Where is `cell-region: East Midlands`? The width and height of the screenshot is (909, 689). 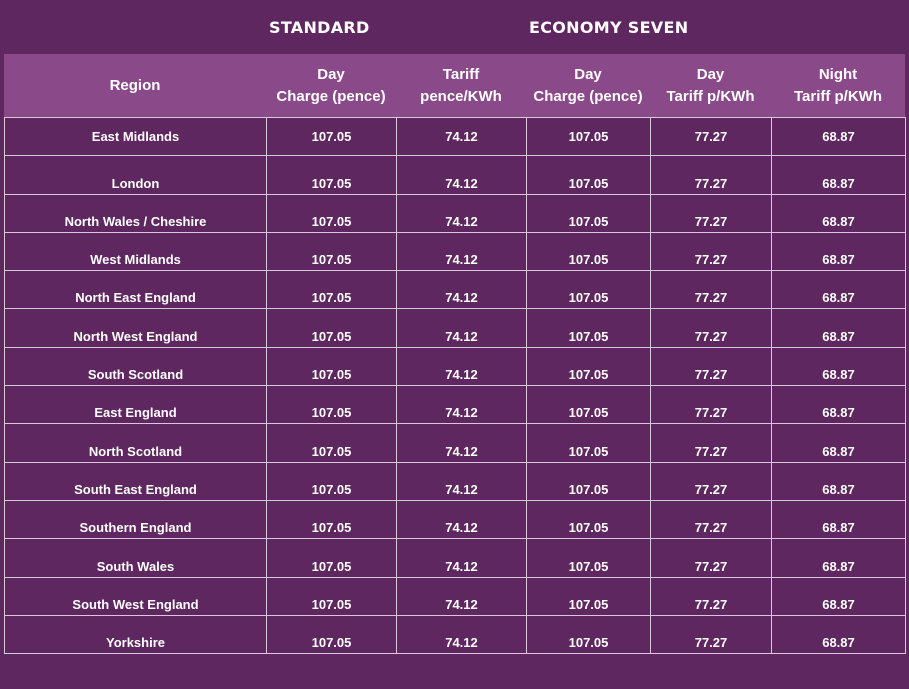 cell-region: East Midlands is located at coordinates (135, 136).